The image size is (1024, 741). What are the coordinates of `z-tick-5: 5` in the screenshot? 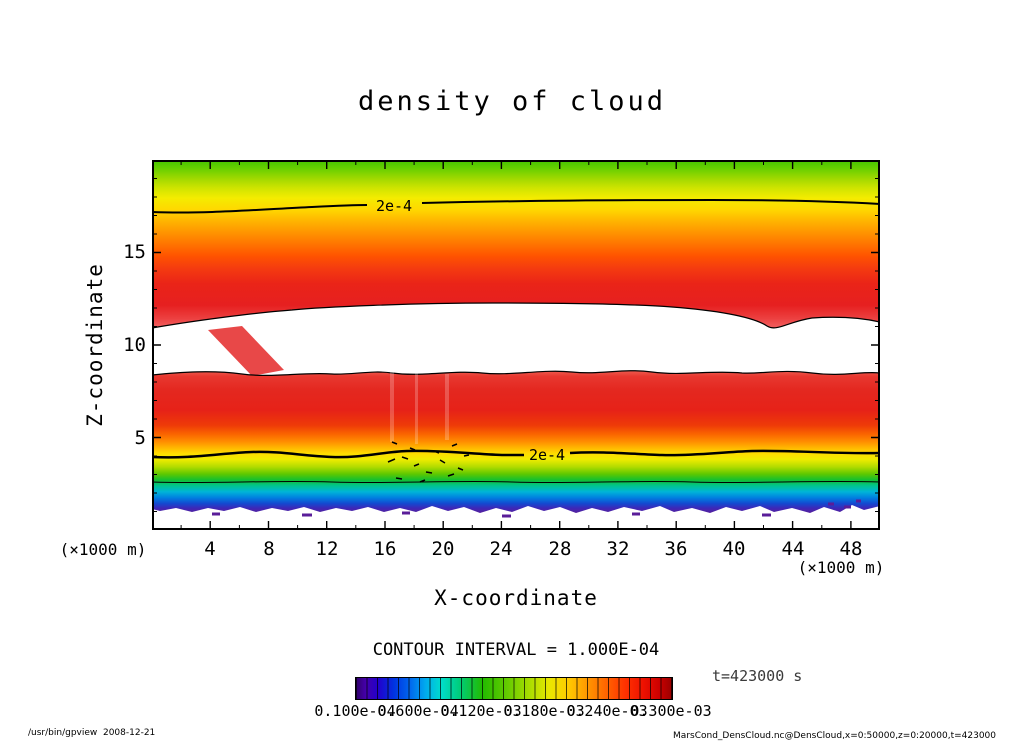 It's located at (140, 438).